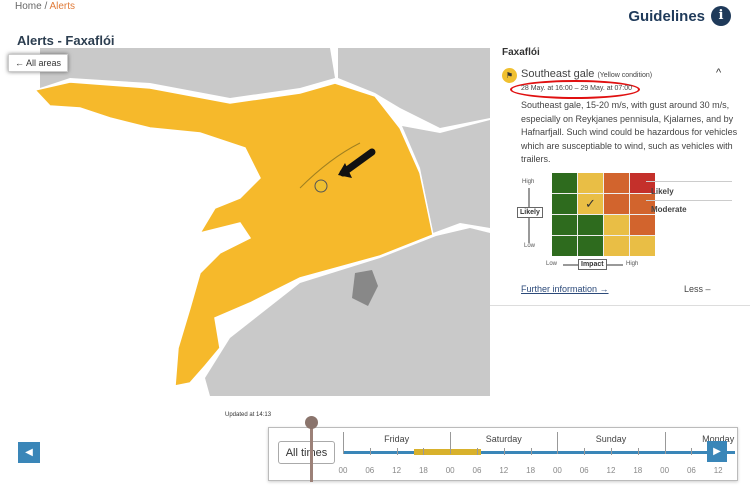 This screenshot has width=750, height=500. What do you see at coordinates (719, 73) in the screenshot?
I see `chevron-up-icon: ^` at bounding box center [719, 73].